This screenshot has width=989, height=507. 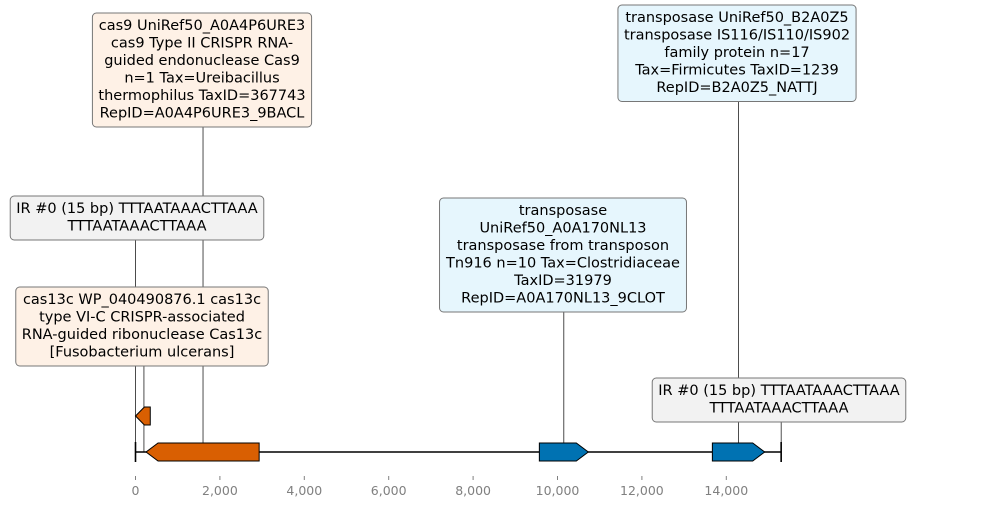 What do you see at coordinates (563, 246) in the screenshot?
I see `transposase-a0a170-label-line: transposase from transposon` at bounding box center [563, 246].